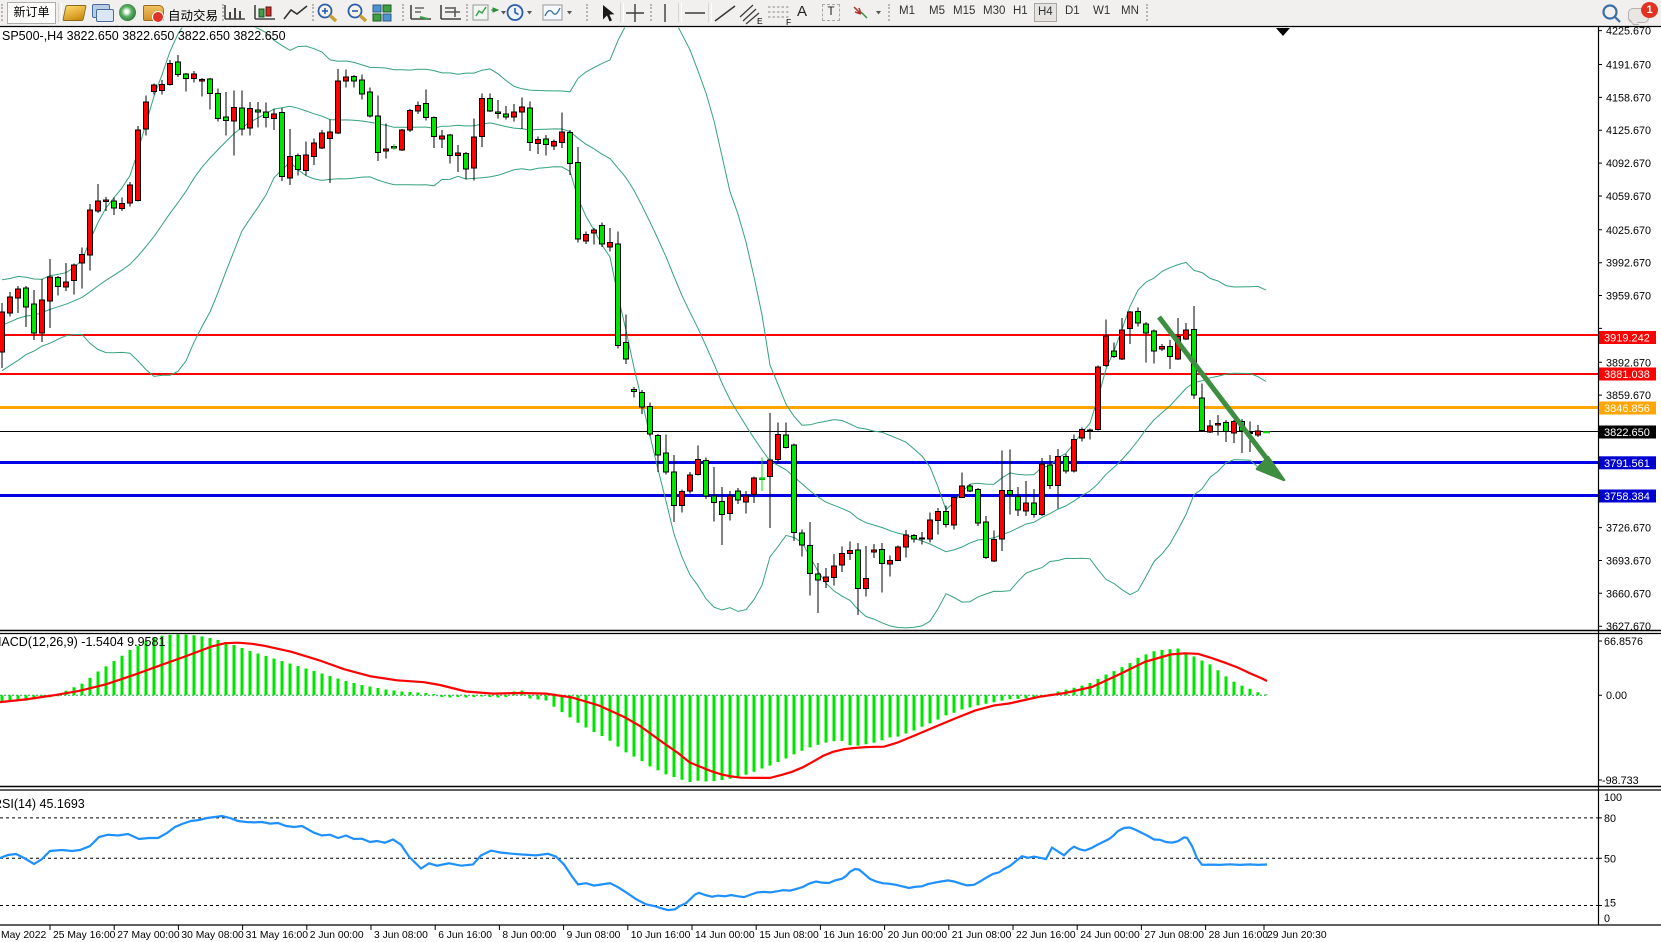  Describe the element at coordinates (1627, 375) in the screenshot. I see `svg-text: 3881.038` at that location.